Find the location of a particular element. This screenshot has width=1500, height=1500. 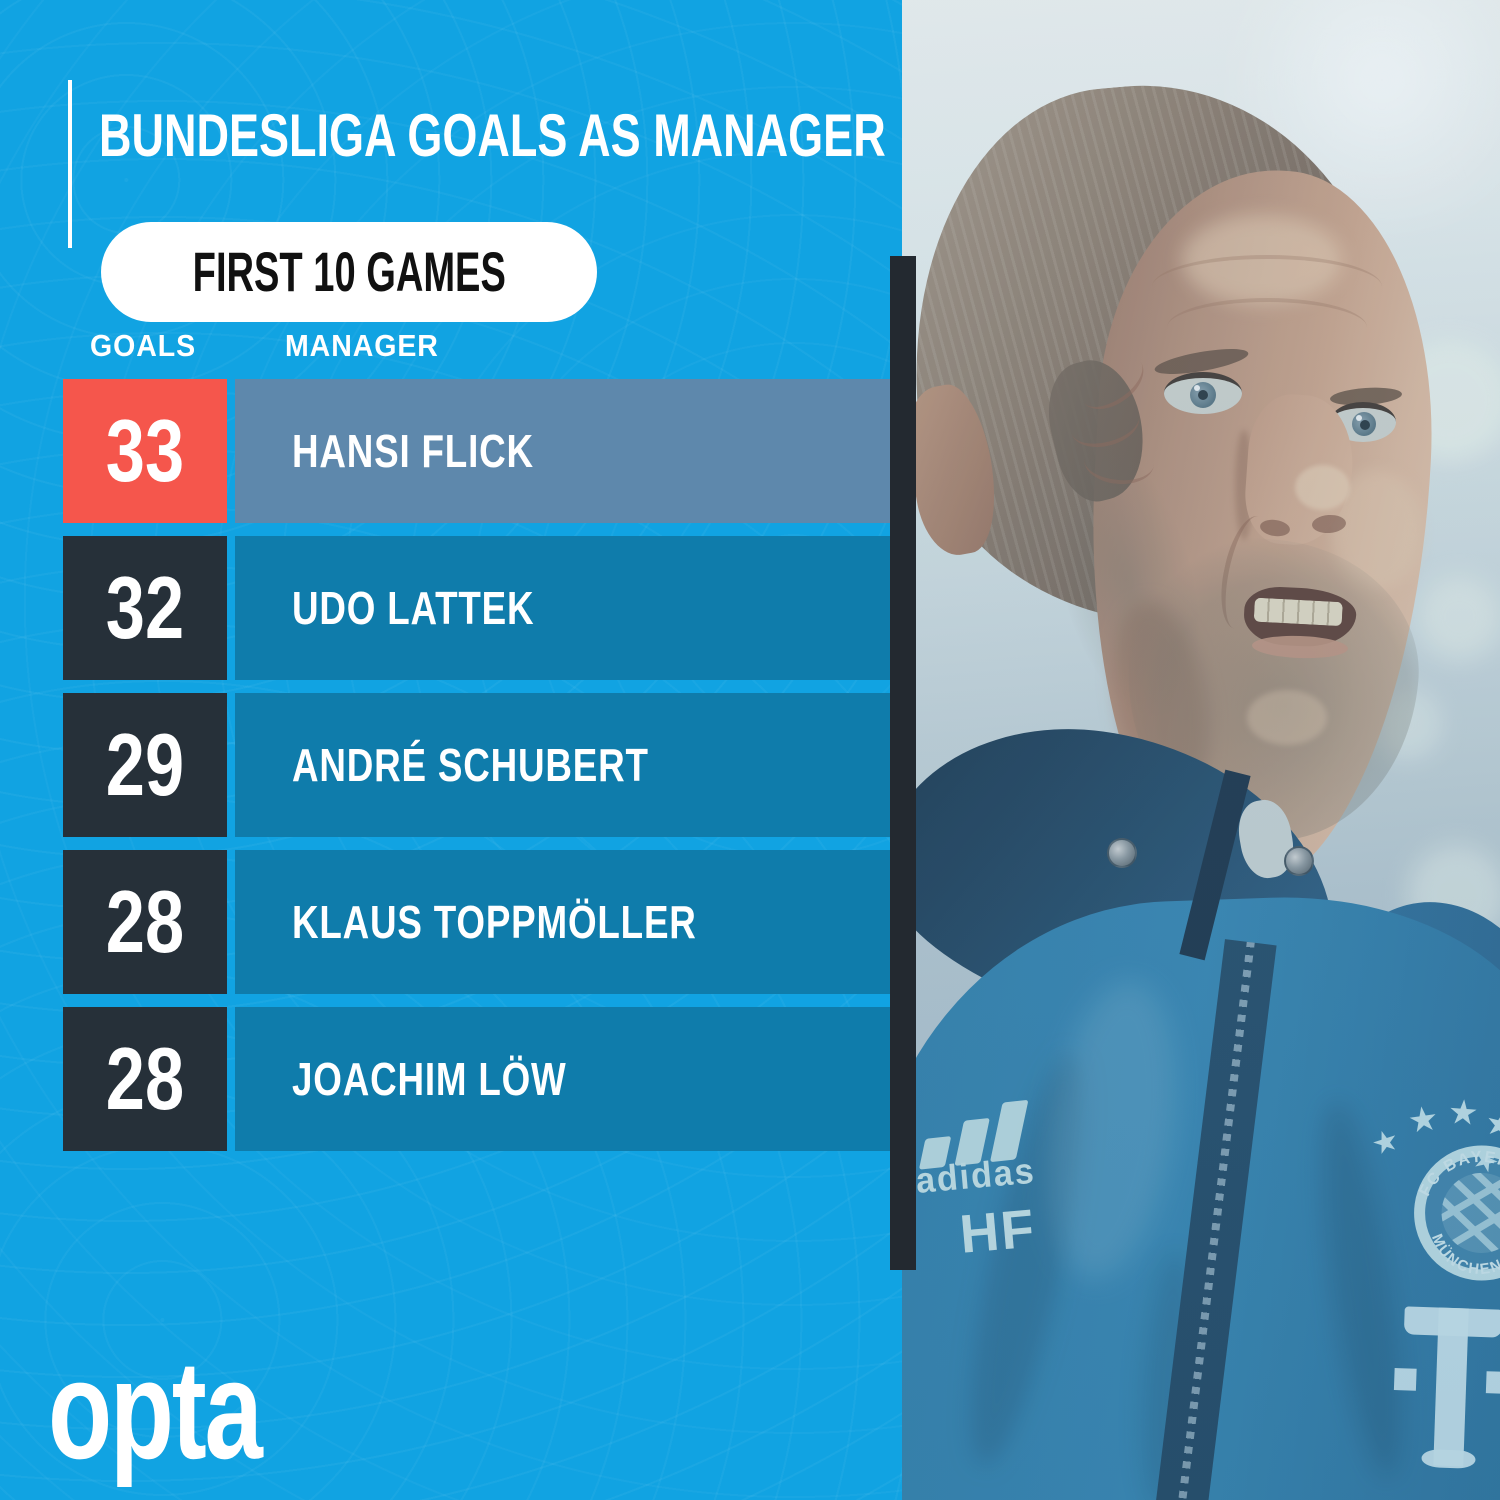

goals-value-box: 32 is located at coordinates (145, 608).